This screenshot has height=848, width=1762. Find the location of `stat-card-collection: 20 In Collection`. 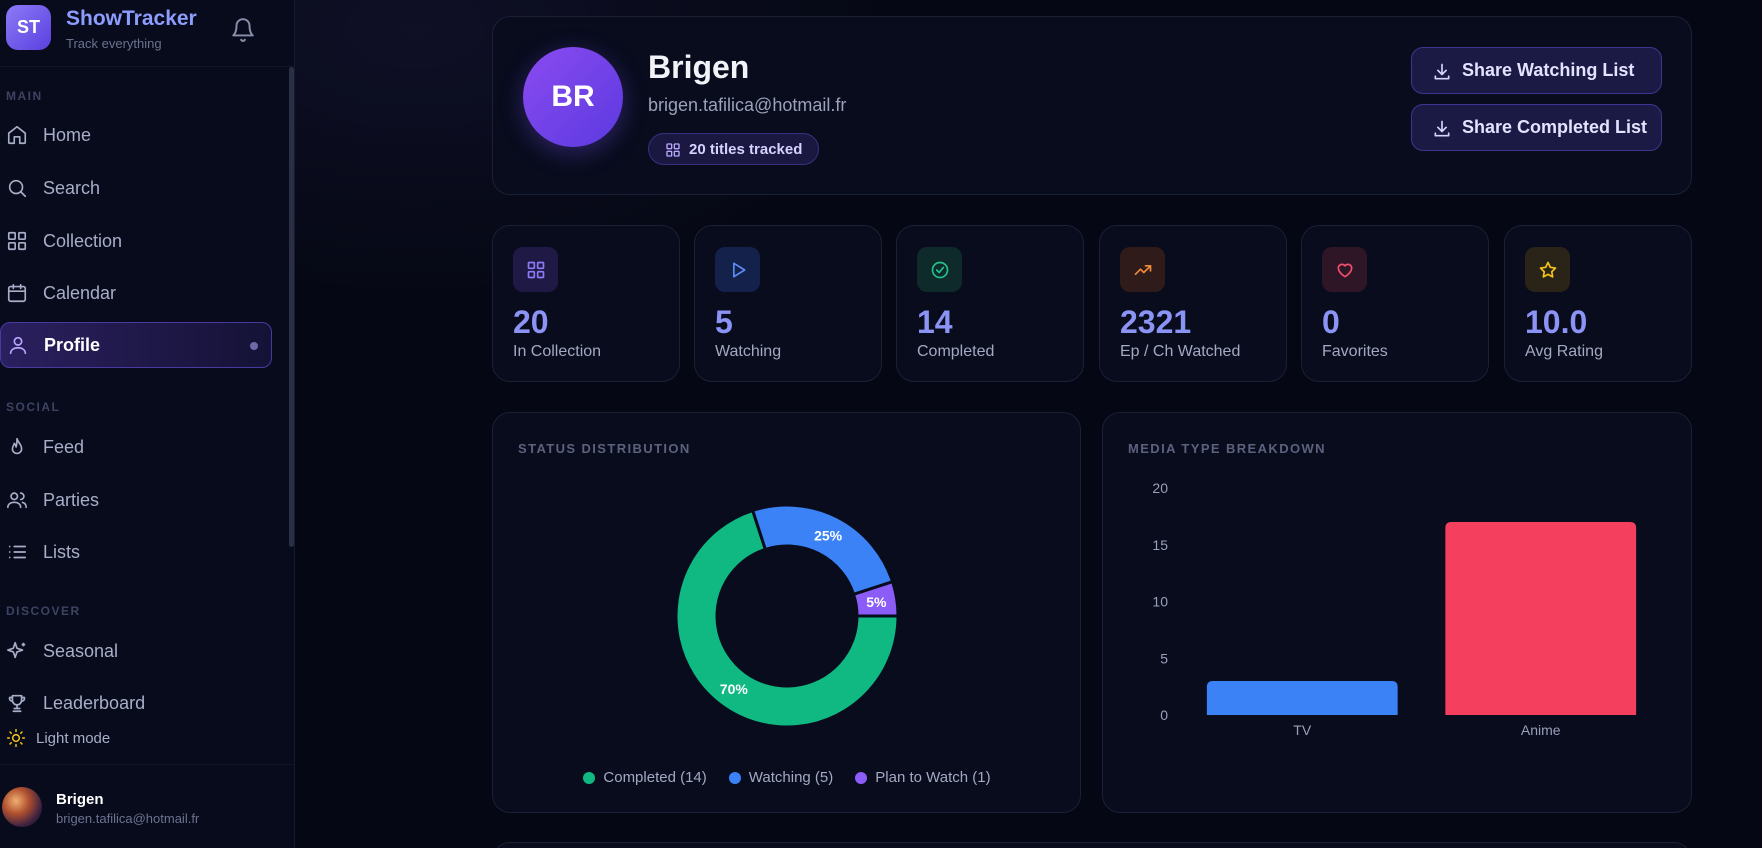

stat-card-collection: 20 In Collection is located at coordinates (586, 303).